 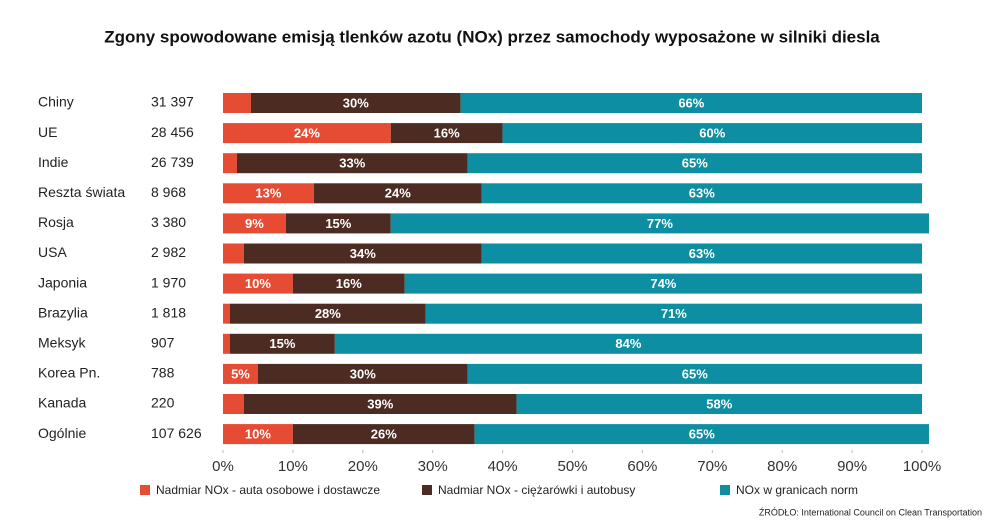 I want to click on x-tick-label: 80%, so click(x=782, y=466).